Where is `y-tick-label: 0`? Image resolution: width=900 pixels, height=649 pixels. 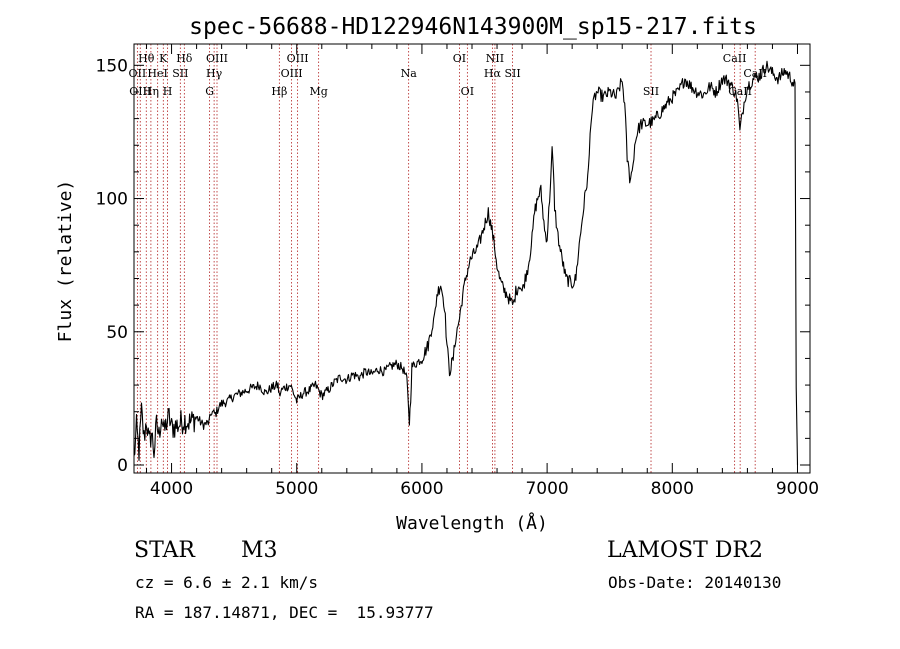
y-tick-label: 0 is located at coordinates (122, 466).